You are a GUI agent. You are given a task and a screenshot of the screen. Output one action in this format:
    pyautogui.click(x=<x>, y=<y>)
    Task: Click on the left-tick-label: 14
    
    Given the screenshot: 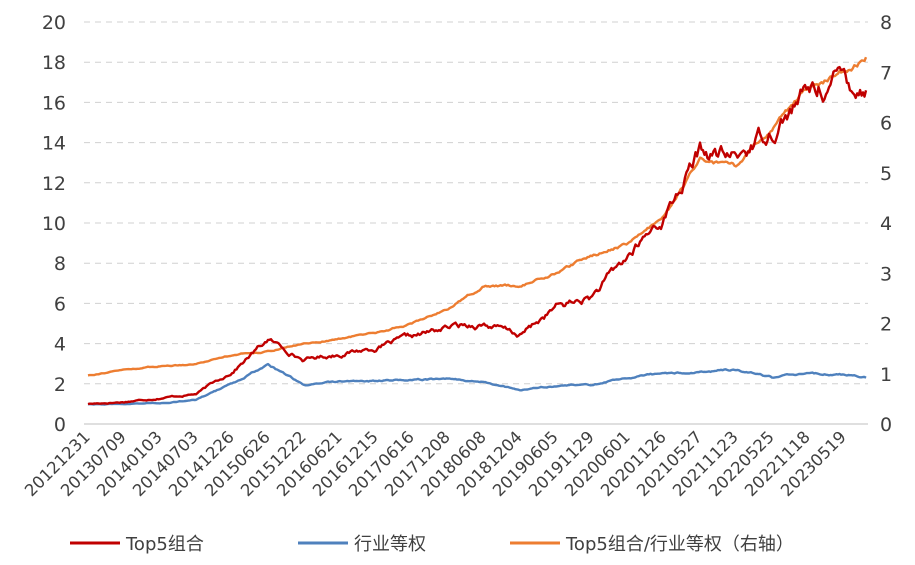 What is the action you would take?
    pyautogui.click(x=54, y=144)
    